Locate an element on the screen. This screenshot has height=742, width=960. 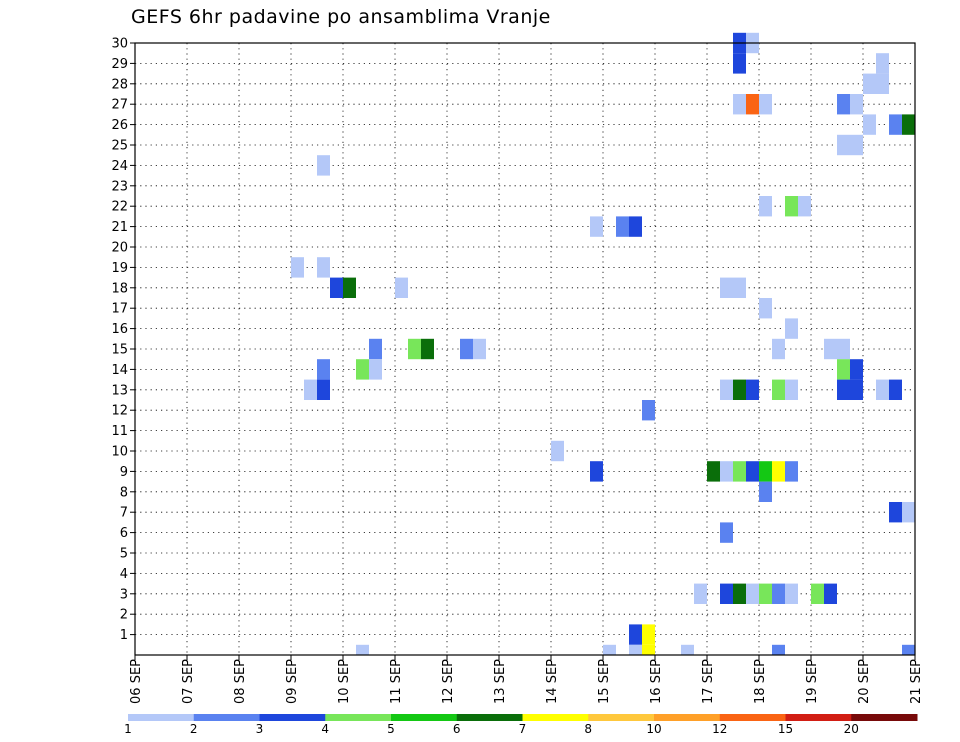
y-tick-label: 12 is located at coordinates (119, 411).